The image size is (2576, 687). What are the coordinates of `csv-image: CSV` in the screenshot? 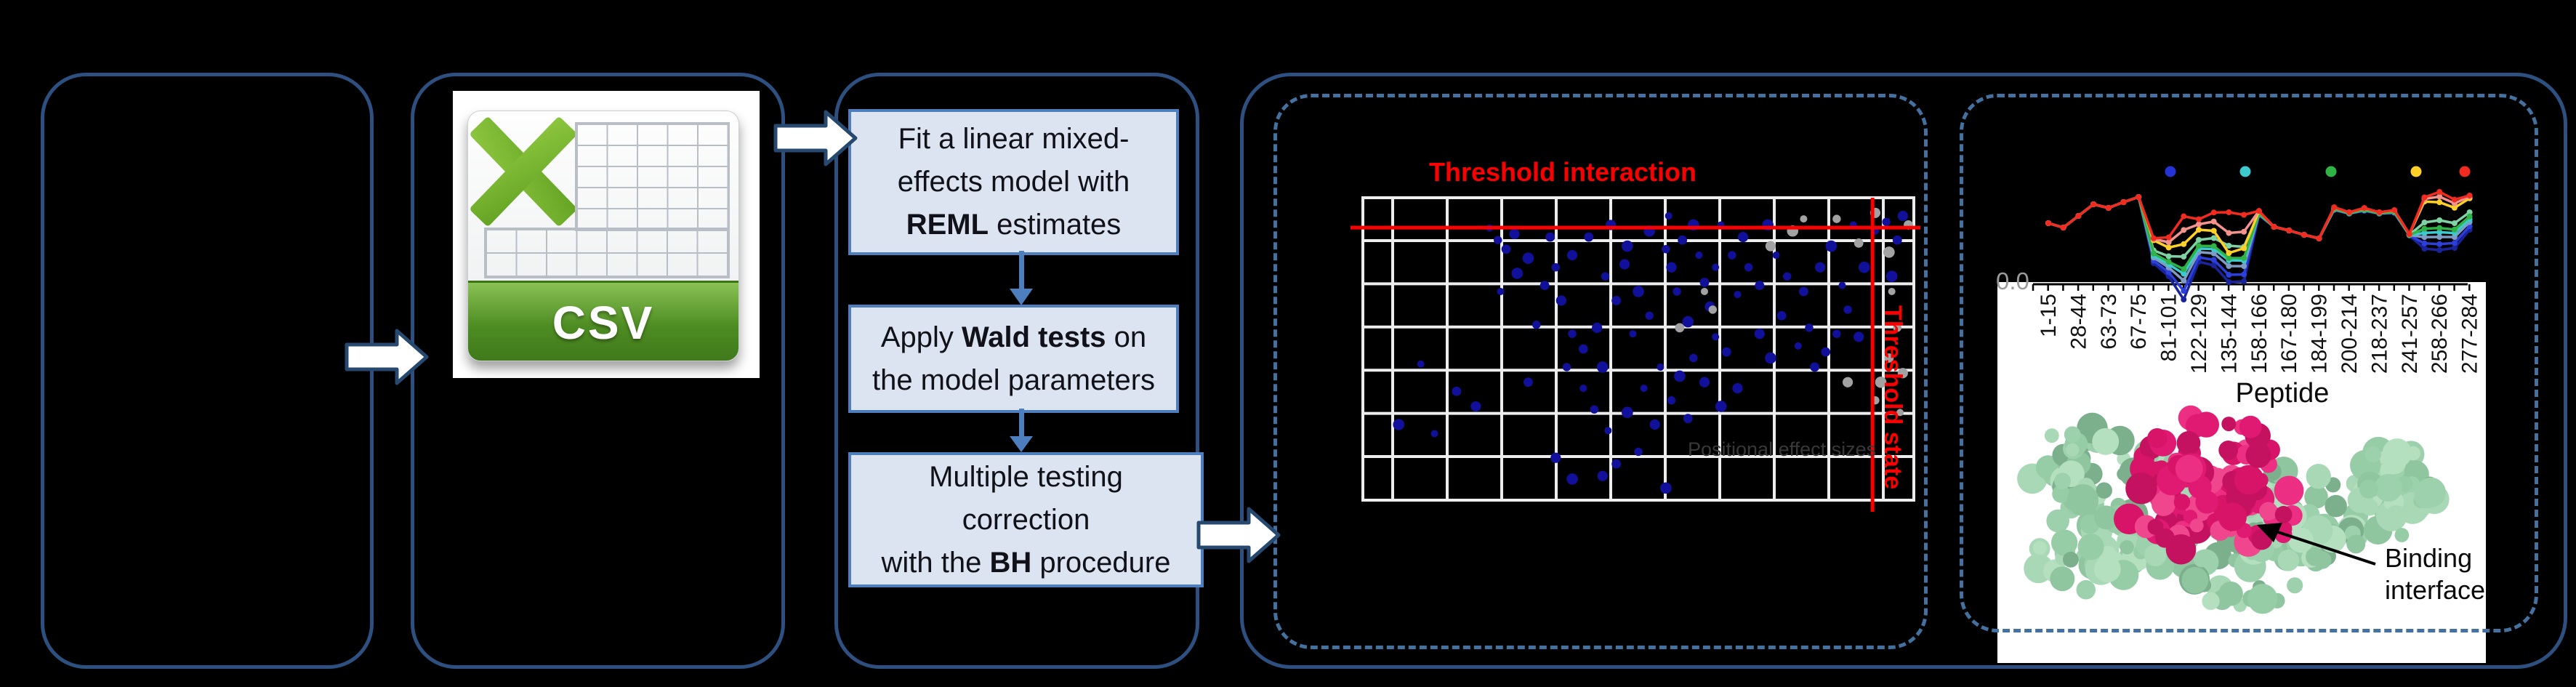 It's located at (606, 234).